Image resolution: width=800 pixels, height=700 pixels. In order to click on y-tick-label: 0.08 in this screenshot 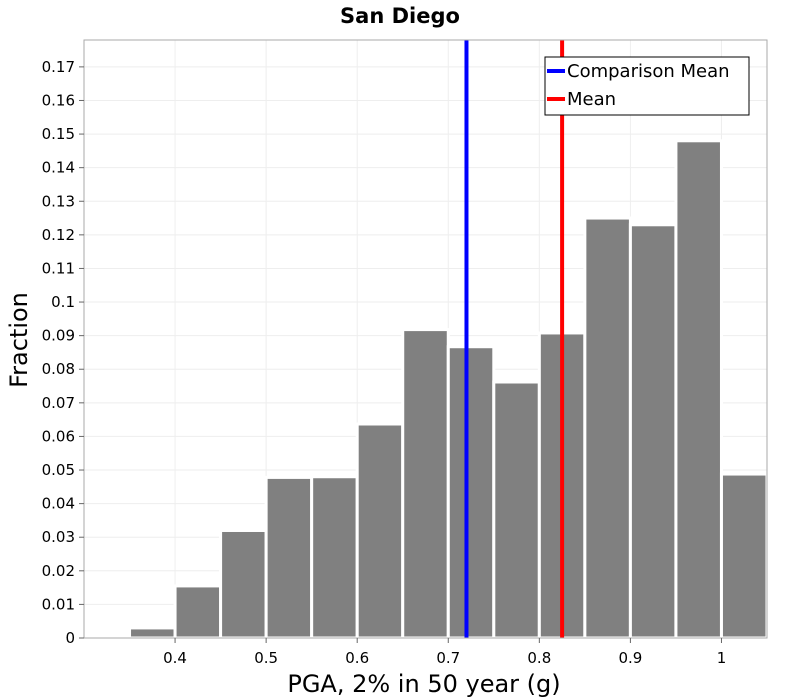, I will do `click(58, 369)`.